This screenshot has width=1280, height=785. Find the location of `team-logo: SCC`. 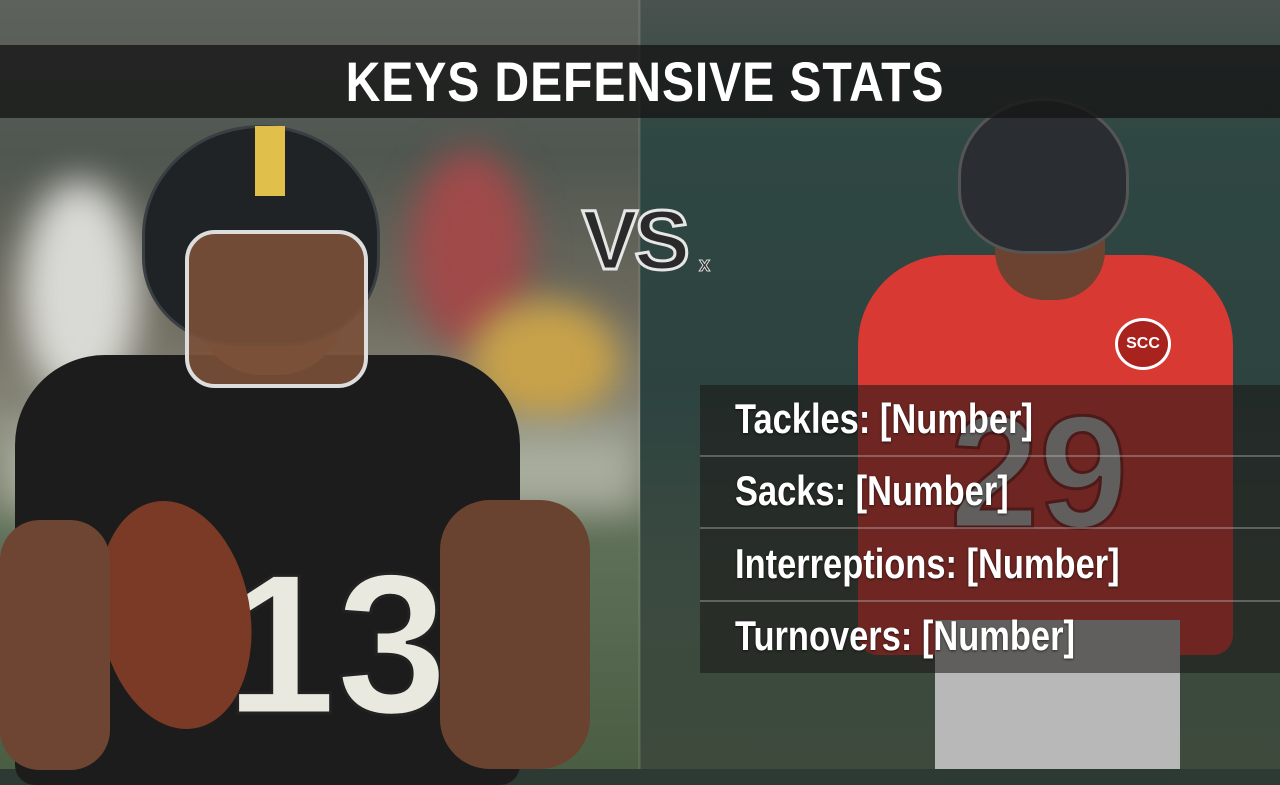

team-logo: SCC is located at coordinates (1143, 344).